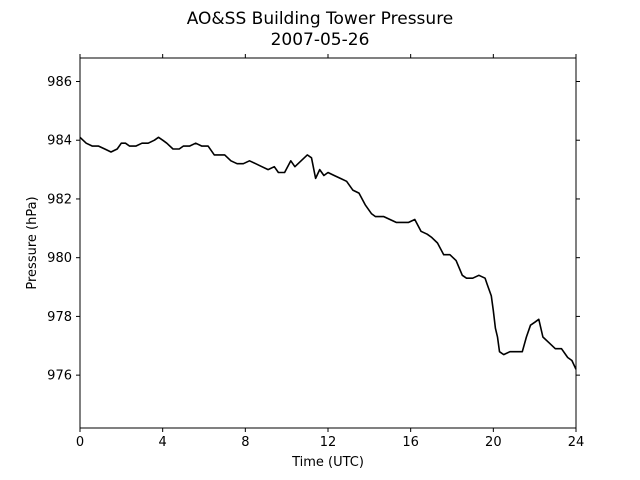  I want to click on y-axis-label: Pressure (hPa), so click(32, 242).